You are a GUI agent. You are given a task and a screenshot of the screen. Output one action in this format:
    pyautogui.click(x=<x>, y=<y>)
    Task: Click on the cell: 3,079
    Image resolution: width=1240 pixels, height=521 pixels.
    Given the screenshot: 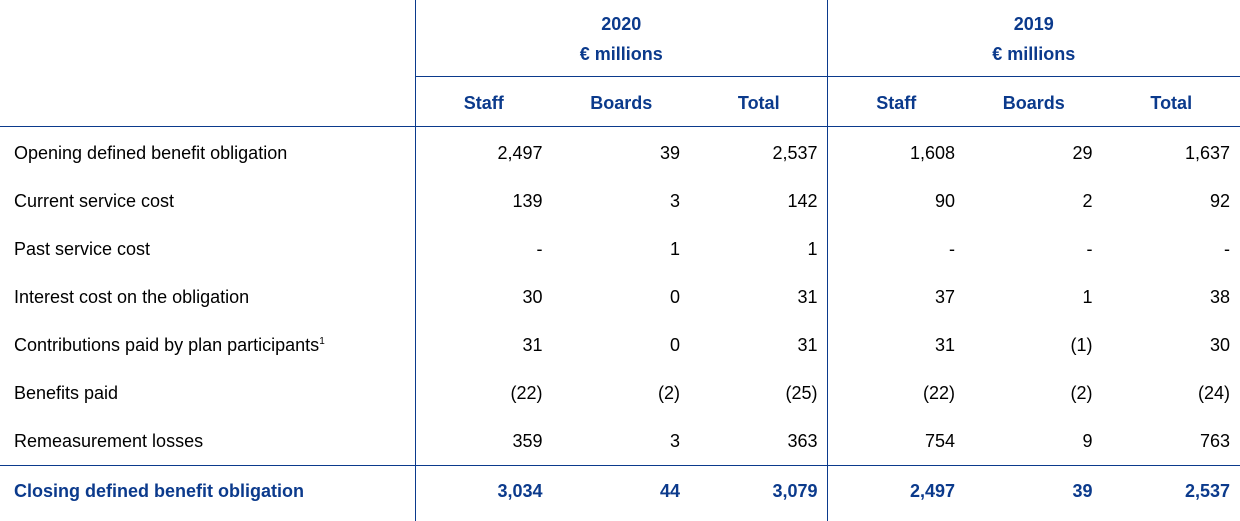 What is the action you would take?
    pyautogui.click(x=795, y=491)
    